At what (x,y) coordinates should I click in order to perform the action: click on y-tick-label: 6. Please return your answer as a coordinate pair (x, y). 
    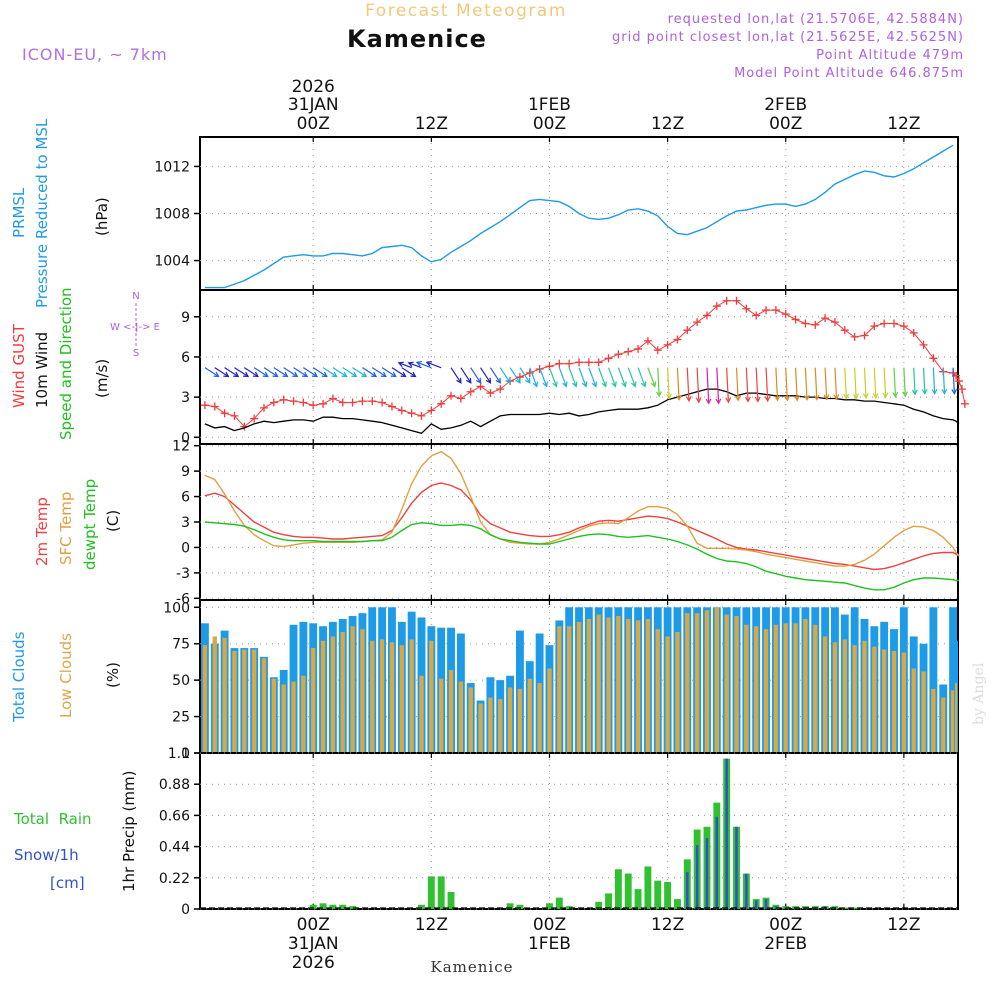
    Looking at the image, I should click on (185, 498).